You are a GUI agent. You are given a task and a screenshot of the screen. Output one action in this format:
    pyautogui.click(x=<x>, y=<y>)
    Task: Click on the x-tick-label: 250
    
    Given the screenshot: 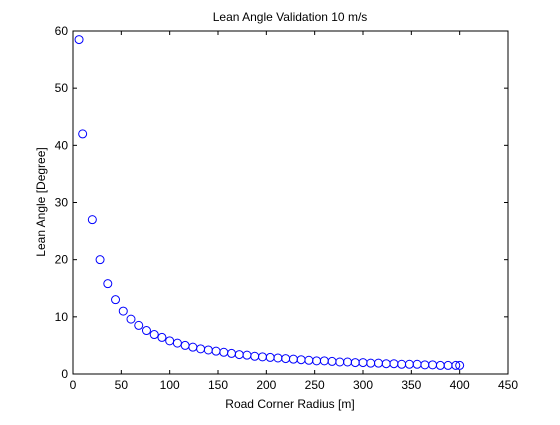 What is the action you would take?
    pyautogui.click(x=315, y=385)
    